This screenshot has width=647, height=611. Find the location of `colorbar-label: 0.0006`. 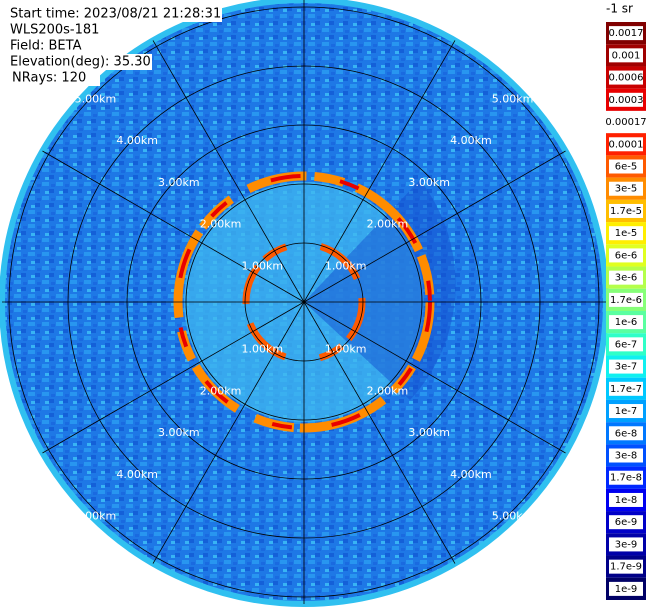

colorbar-label: 0.0006 is located at coordinates (626, 78).